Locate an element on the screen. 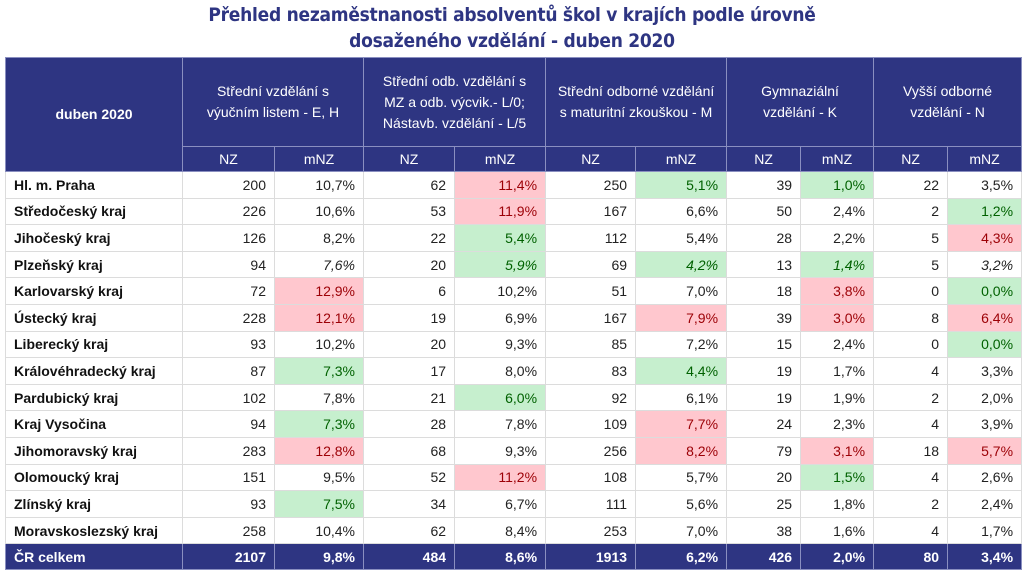 This screenshot has height=571, width=1024. nz-cell: 93 is located at coordinates (228, 344).